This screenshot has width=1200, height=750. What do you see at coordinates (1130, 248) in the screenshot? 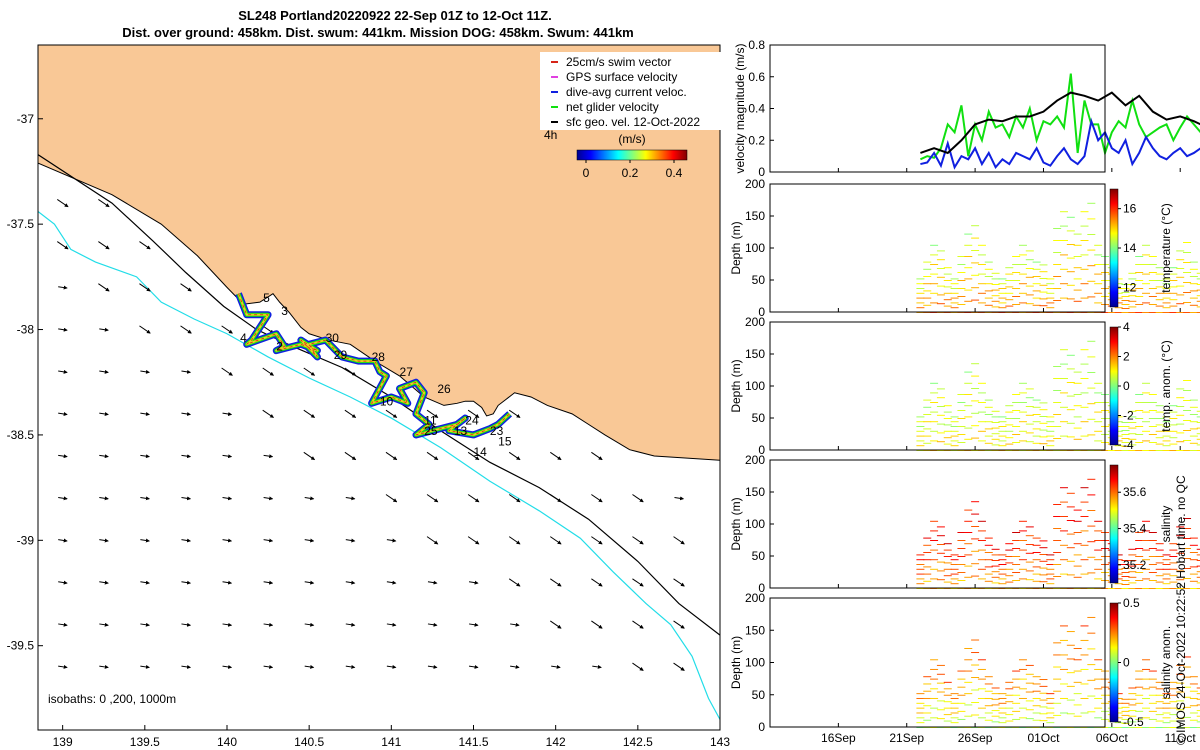
I see `colorbar-tick-label: 14` at bounding box center [1130, 248].